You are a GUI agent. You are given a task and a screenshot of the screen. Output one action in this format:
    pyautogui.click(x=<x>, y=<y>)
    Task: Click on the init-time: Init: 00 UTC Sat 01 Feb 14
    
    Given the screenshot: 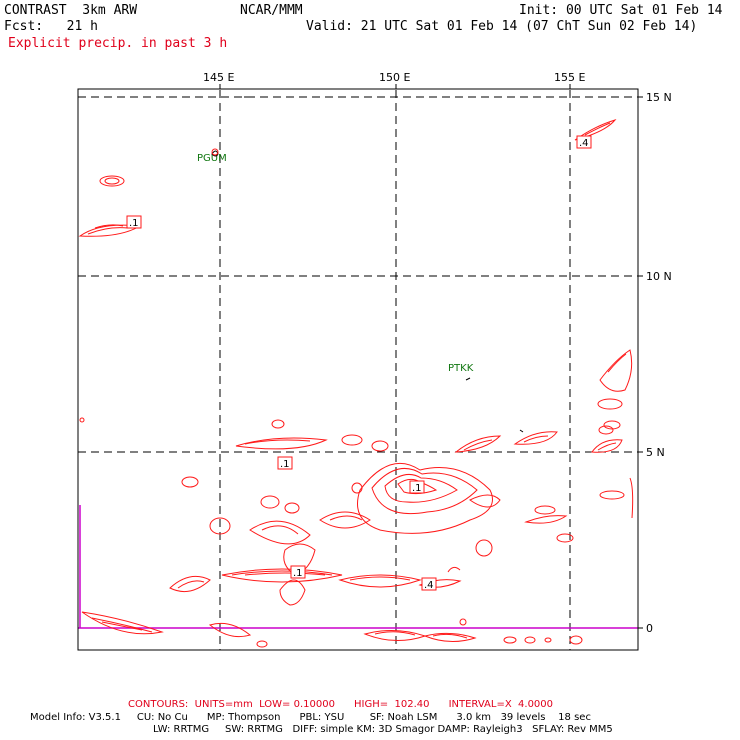 What is the action you would take?
    pyautogui.click(x=621, y=10)
    